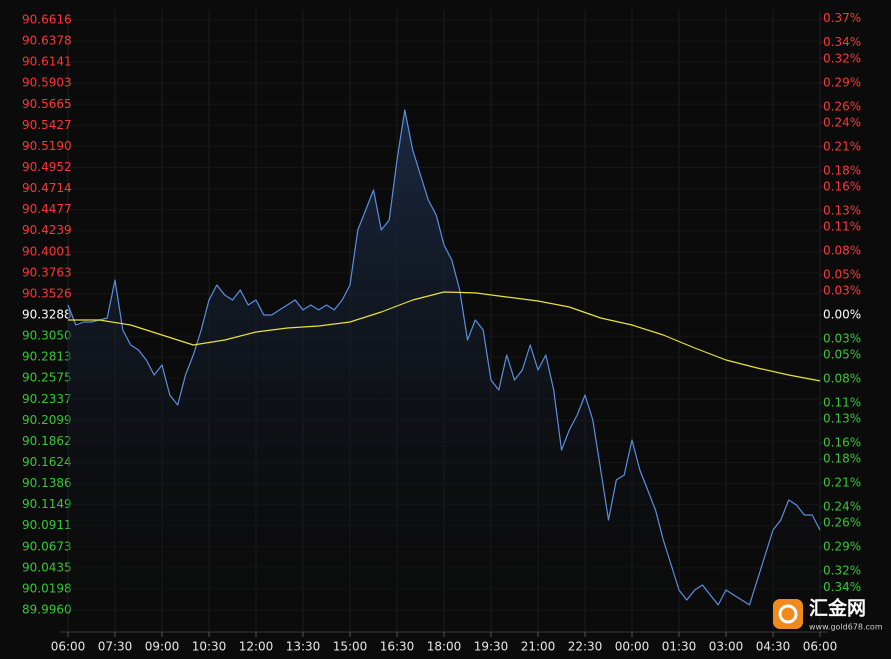  What do you see at coordinates (47, 41) in the screenshot?
I see `y-tick-label: 90.6378` at bounding box center [47, 41].